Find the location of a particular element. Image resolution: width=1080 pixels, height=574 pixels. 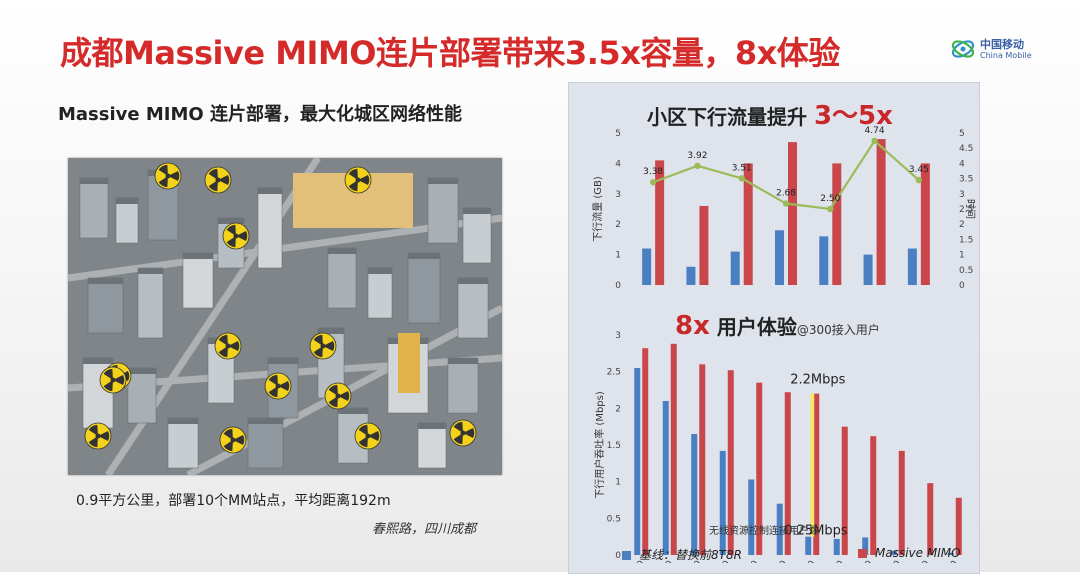

y-tick-label: 3 is located at coordinates (618, 336).